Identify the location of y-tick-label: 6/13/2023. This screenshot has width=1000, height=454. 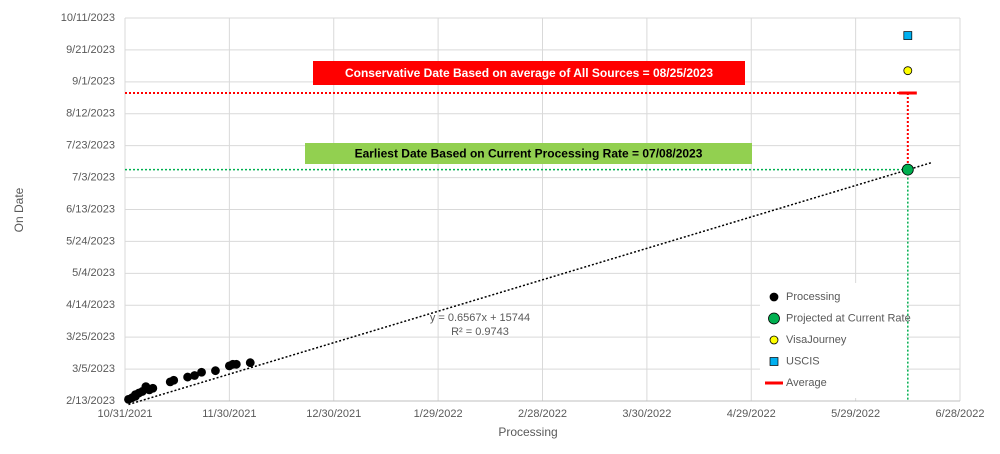
(90, 209).